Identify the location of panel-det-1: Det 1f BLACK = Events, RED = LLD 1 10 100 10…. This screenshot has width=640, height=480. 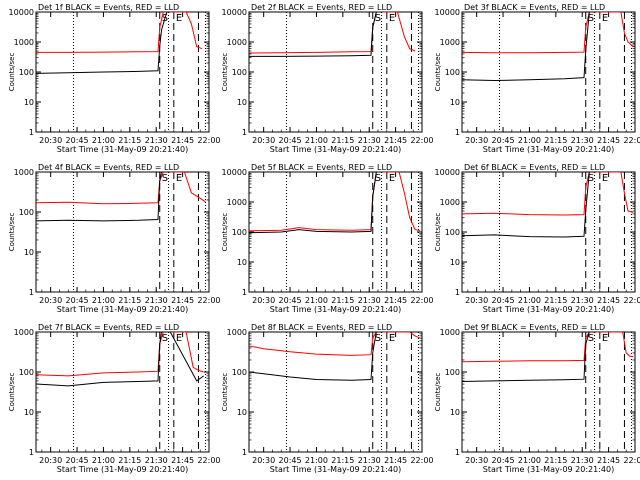
(114, 78).